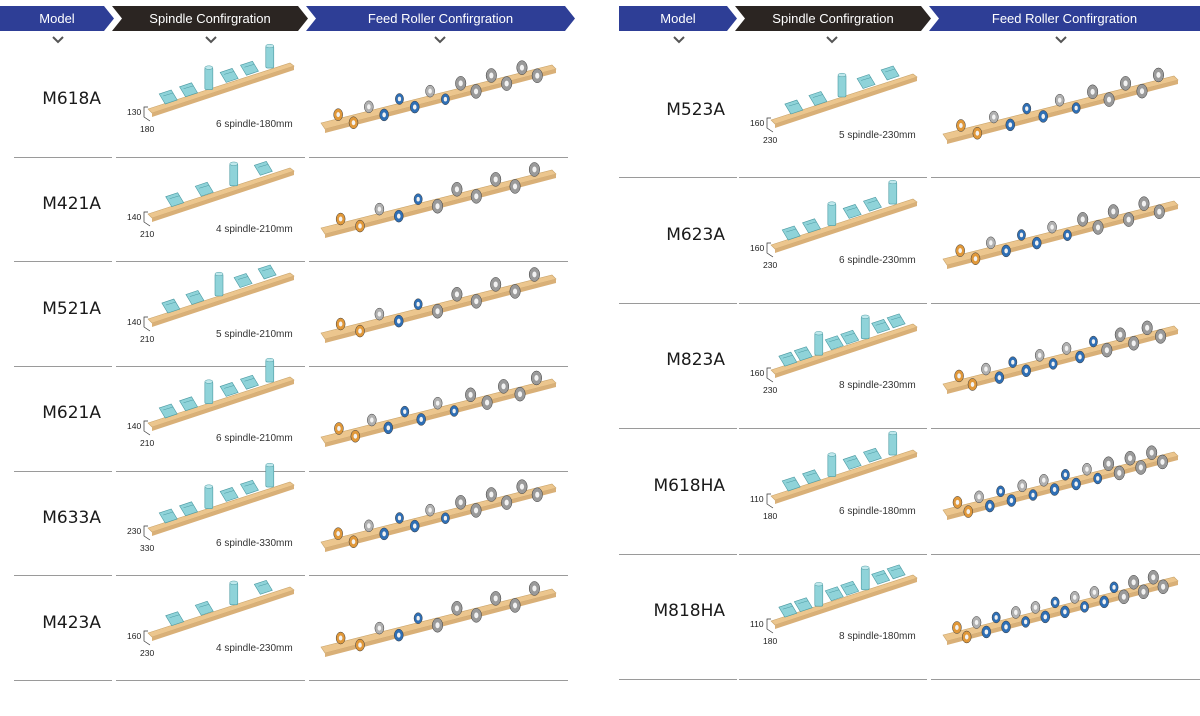 The height and width of the screenshot is (716, 1200). I want to click on table-row: M423A 160 230 4 spindle-230mm, so click(287, 629).